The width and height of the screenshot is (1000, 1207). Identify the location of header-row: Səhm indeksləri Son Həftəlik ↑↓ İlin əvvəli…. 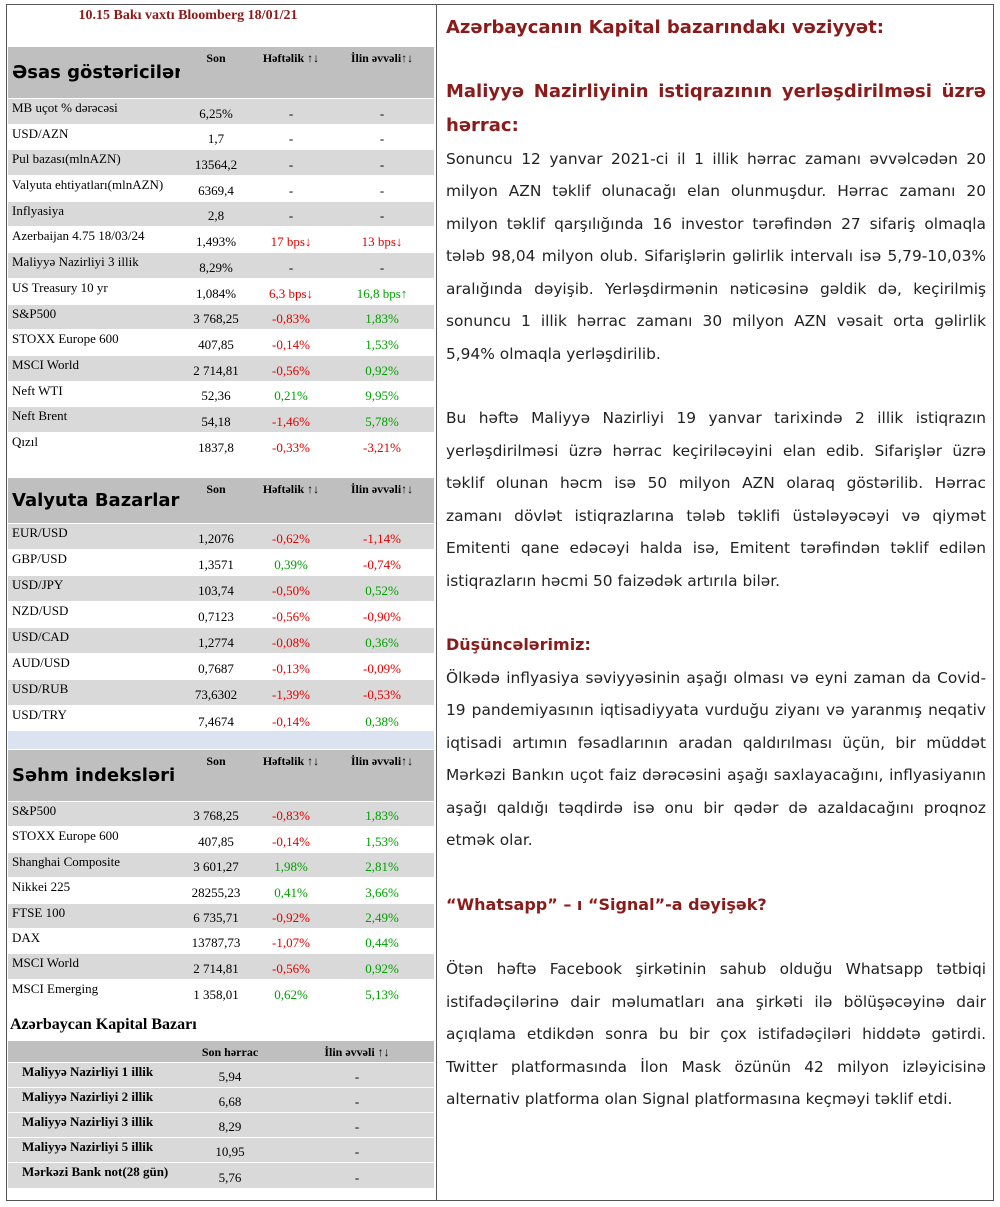
(221, 775).